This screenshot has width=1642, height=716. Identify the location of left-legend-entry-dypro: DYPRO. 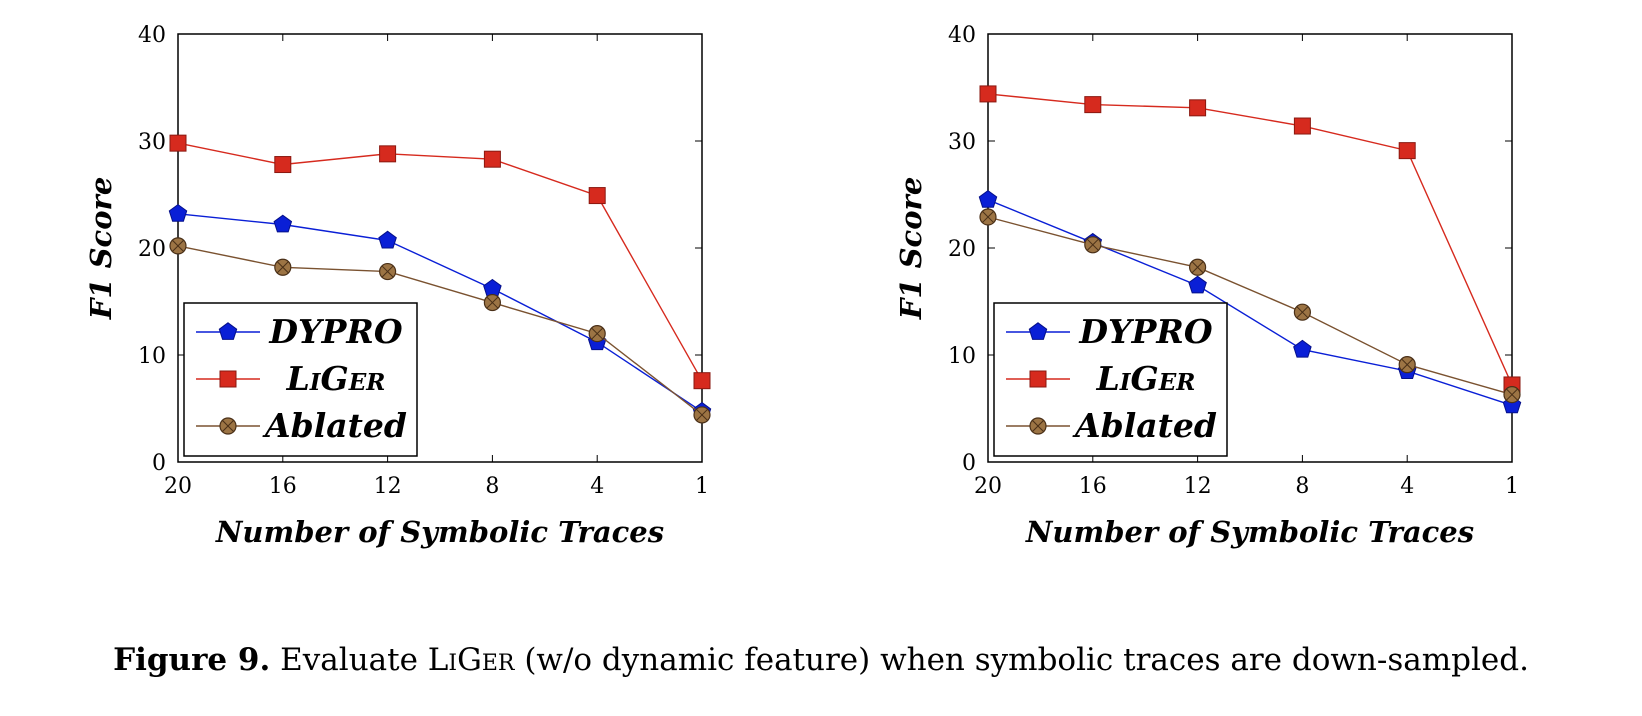
(299, 331).